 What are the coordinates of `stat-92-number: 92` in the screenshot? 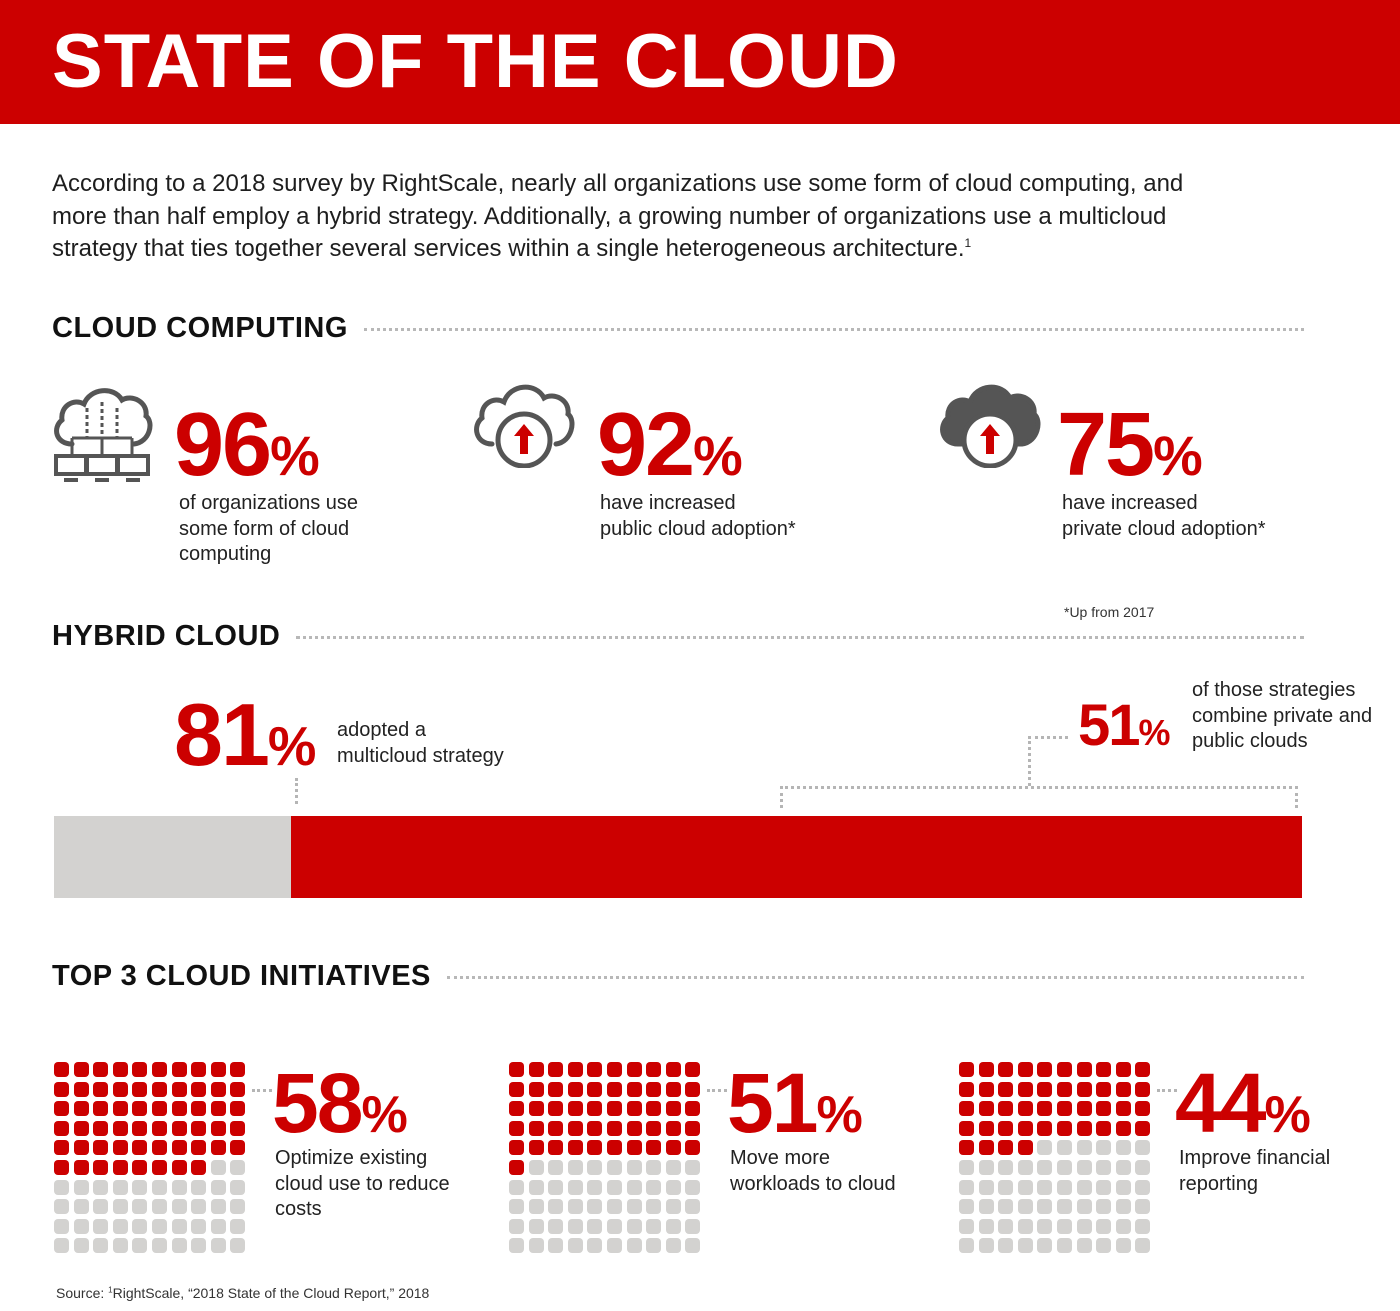 It's located at (646, 445).